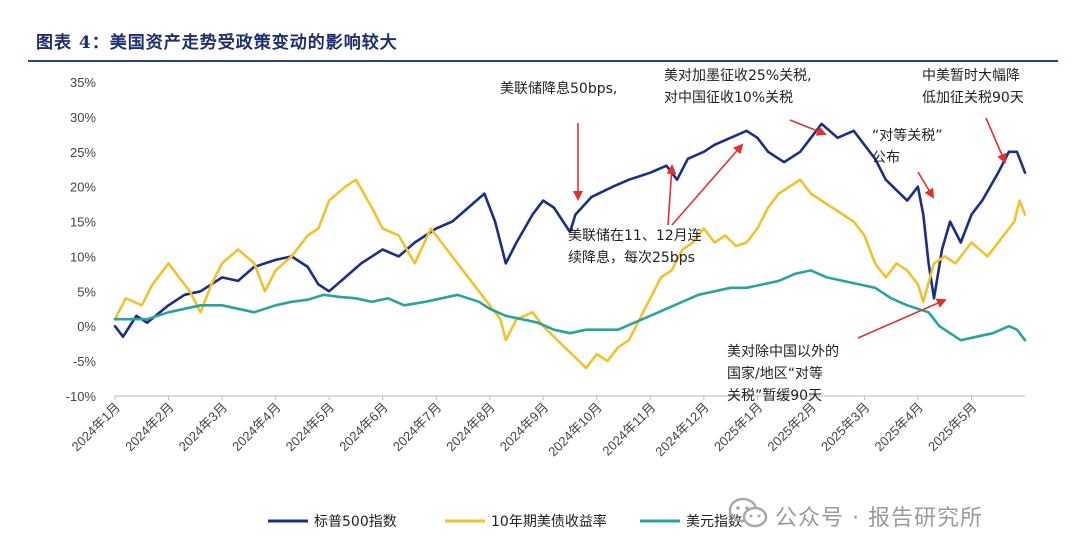 The width and height of the screenshot is (1080, 556). What do you see at coordinates (899, 427) in the screenshot?
I see `x-tick-label: 2025年4月` at bounding box center [899, 427].